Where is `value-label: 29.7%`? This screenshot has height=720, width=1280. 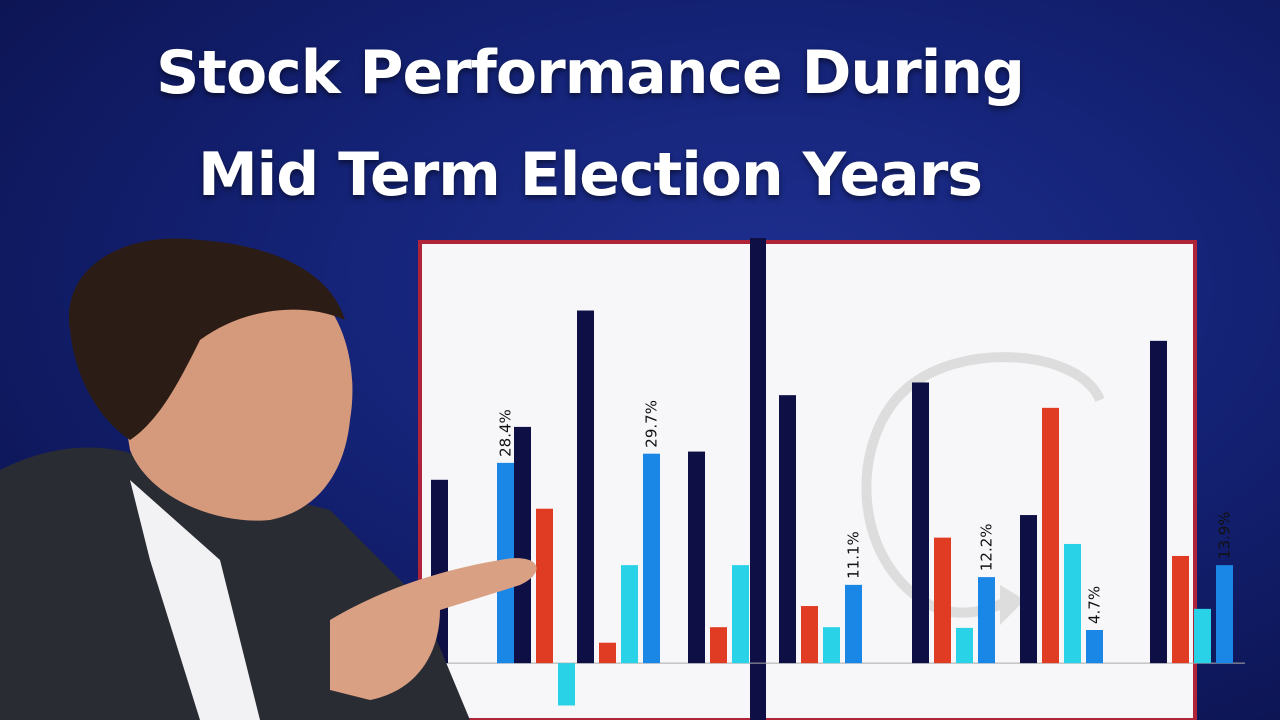 value-label: 29.7% is located at coordinates (652, 424).